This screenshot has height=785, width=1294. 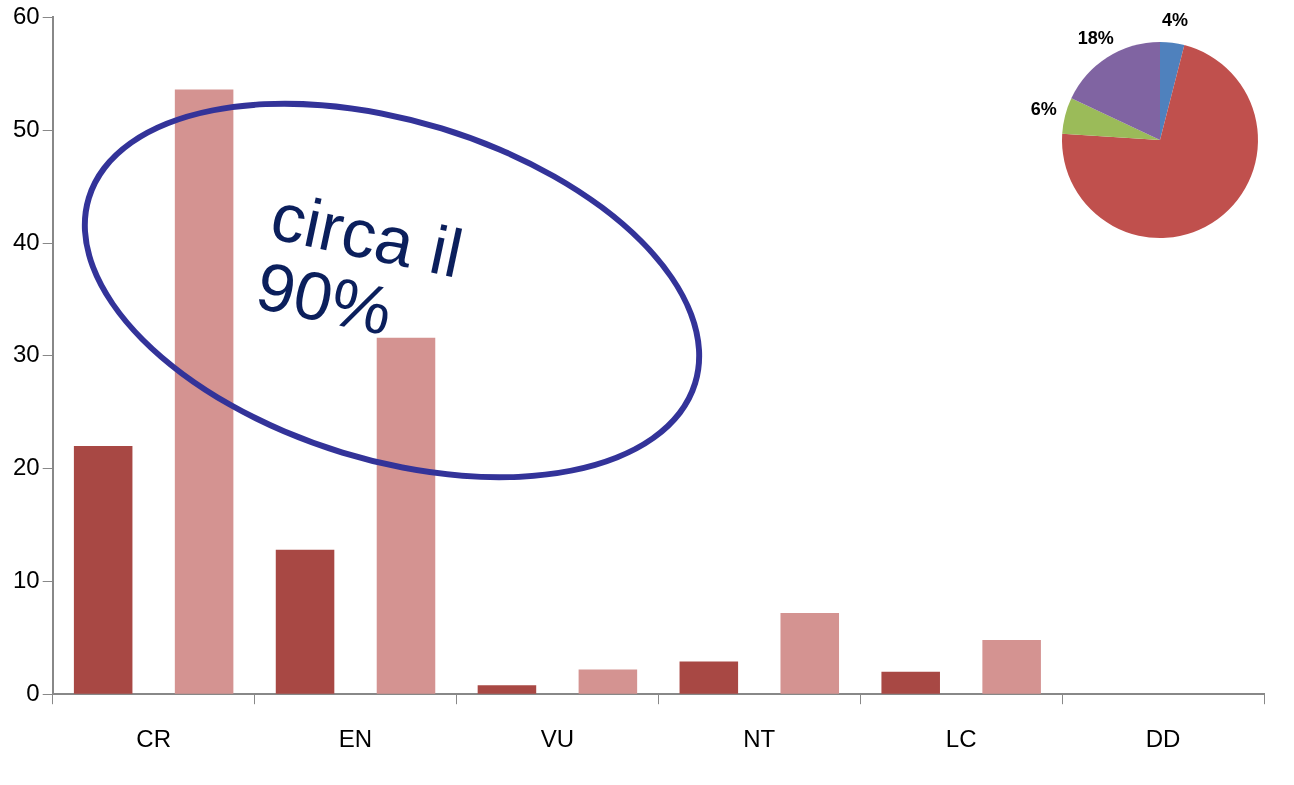 What do you see at coordinates (26, 467) in the screenshot?
I see `y-tick-label: 20` at bounding box center [26, 467].